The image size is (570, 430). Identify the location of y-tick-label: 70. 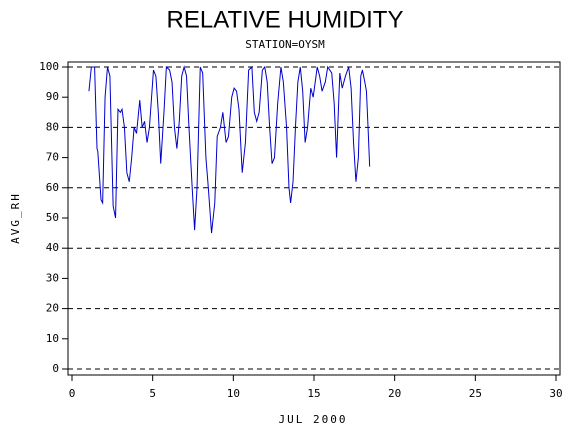
(52, 157).